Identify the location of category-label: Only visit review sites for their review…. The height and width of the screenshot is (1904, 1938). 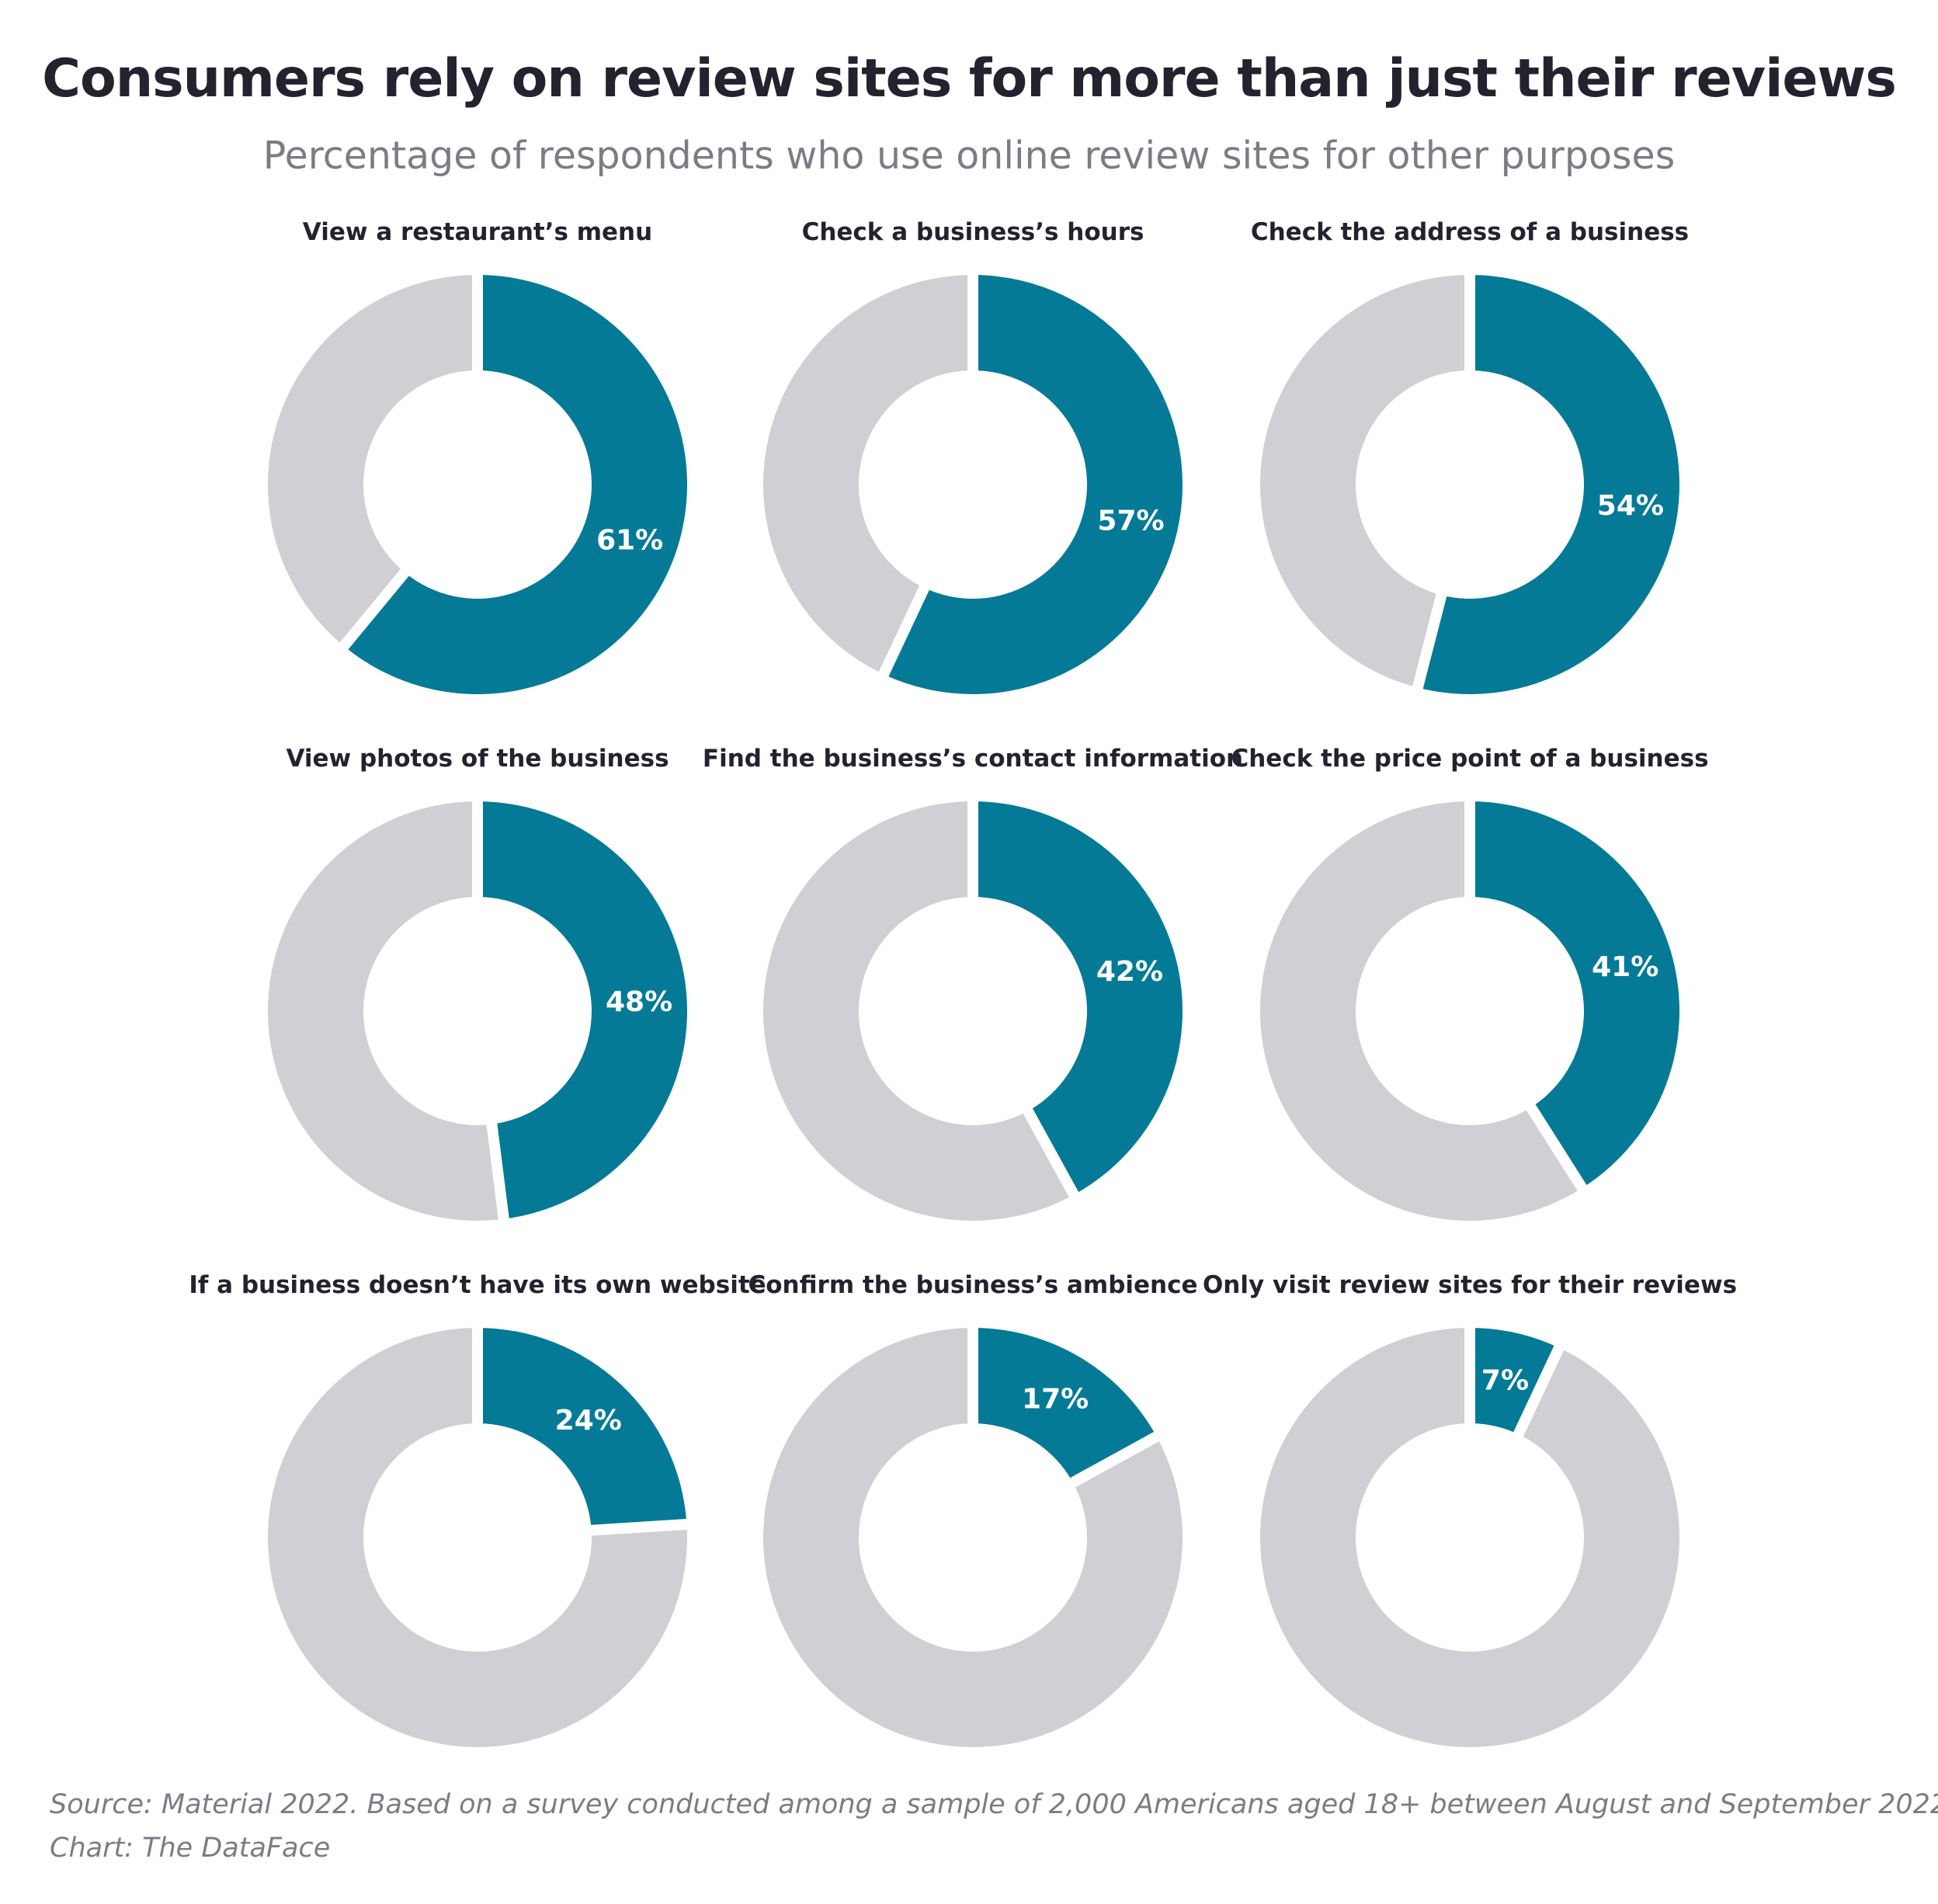
(1470, 1285).